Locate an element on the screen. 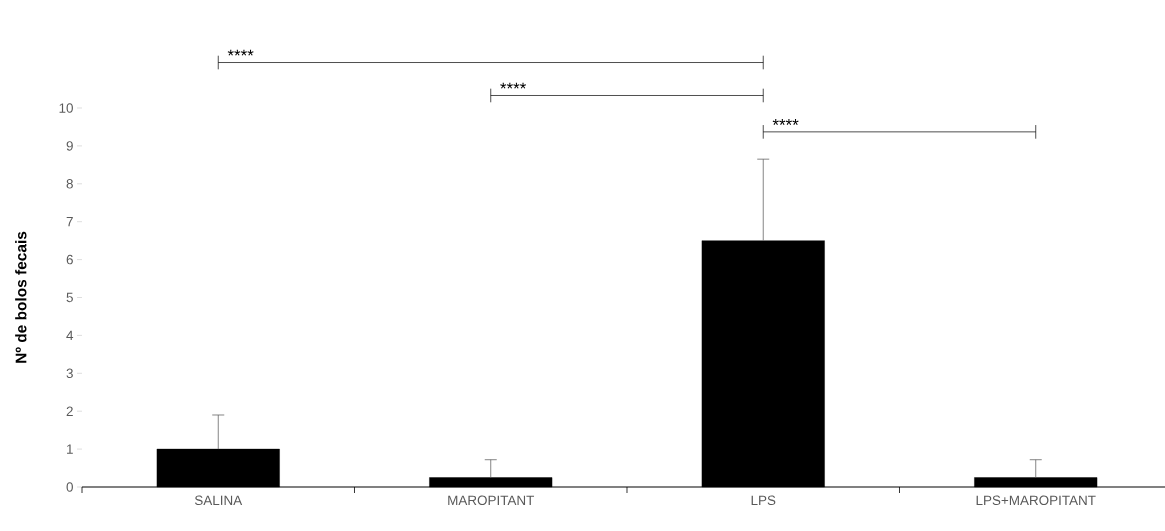  y-tick-label: 7 is located at coordinates (69, 222).